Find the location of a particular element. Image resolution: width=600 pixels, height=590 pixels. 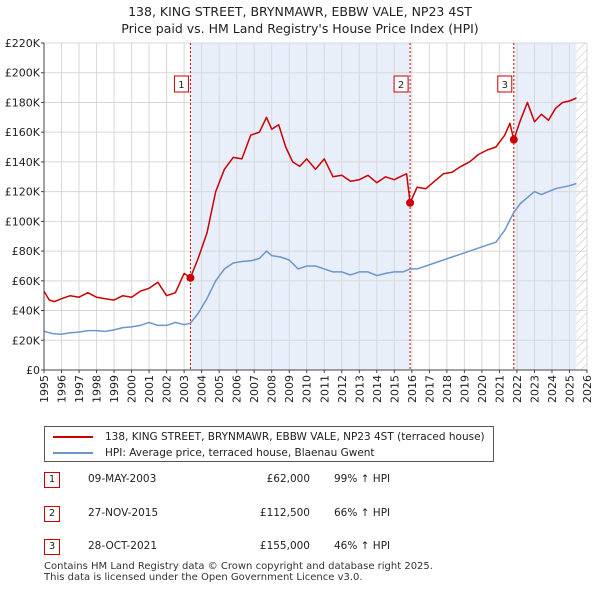

x-tick-label: 2022 is located at coordinates (517, 389).